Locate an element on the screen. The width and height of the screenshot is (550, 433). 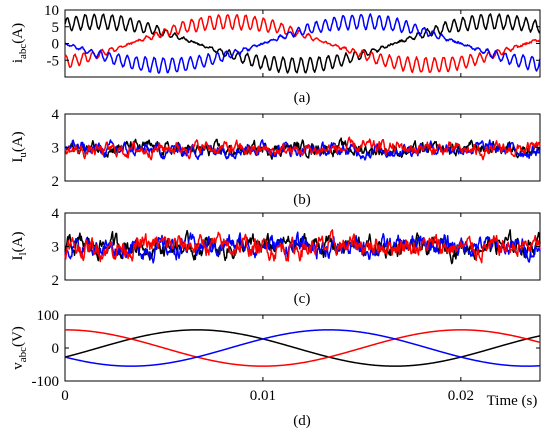
panel-a-series-phase-a is located at coordinates (302, 44).